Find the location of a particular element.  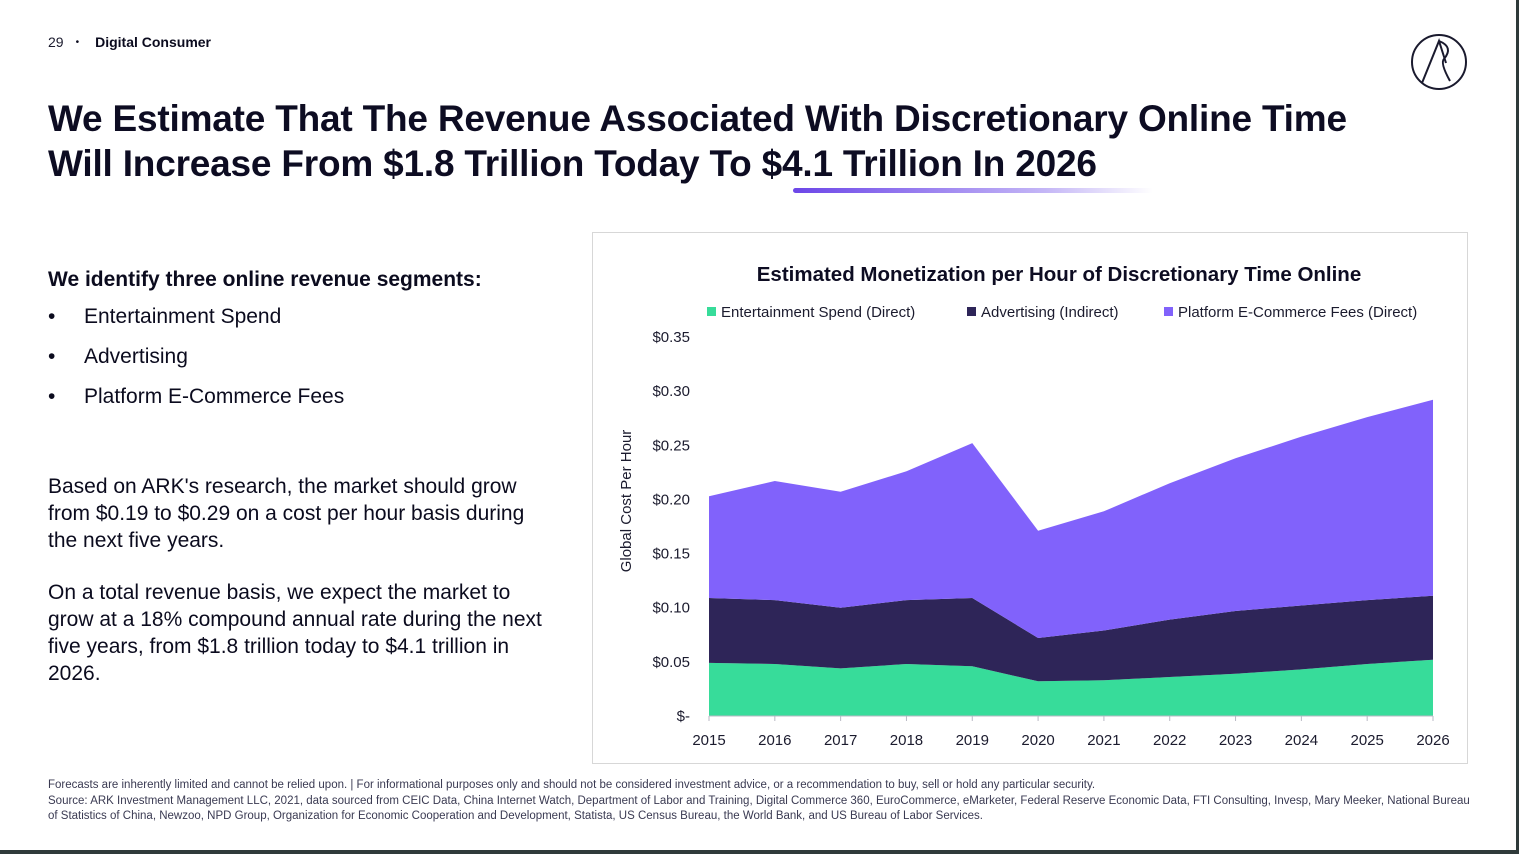

x-tick-label: 2016 is located at coordinates (774, 740).